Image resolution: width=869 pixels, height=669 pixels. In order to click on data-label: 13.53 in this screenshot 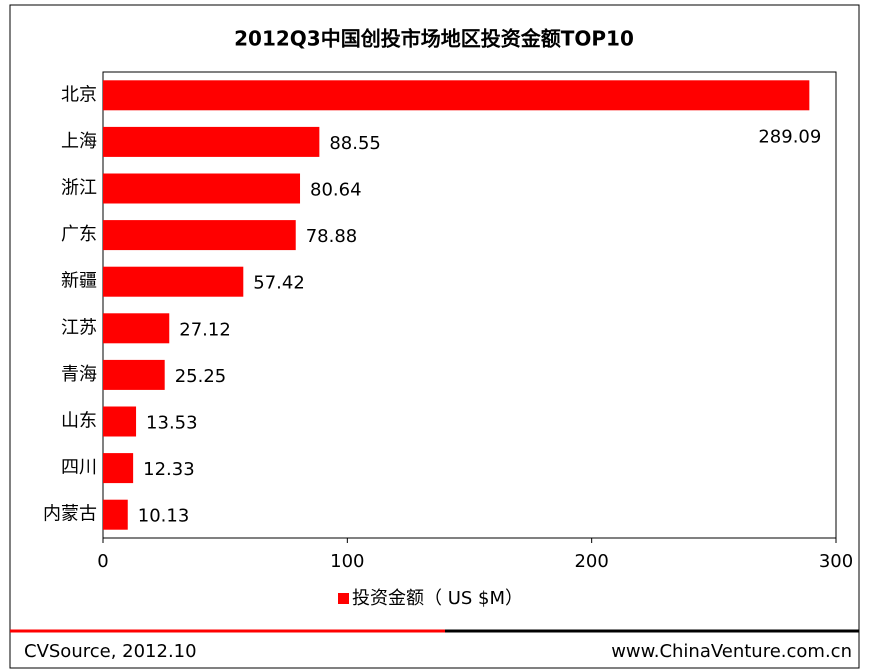, I will do `click(172, 423)`.